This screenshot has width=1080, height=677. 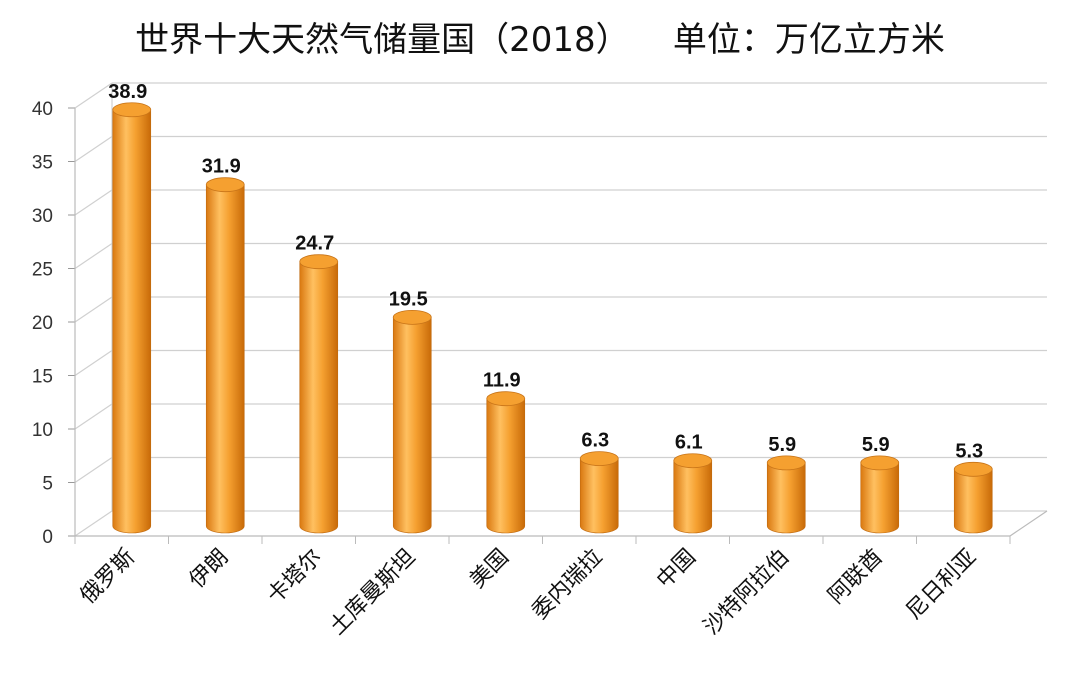 What do you see at coordinates (372, 592) in the screenshot?
I see `category-label: 土库曼斯坦` at bounding box center [372, 592].